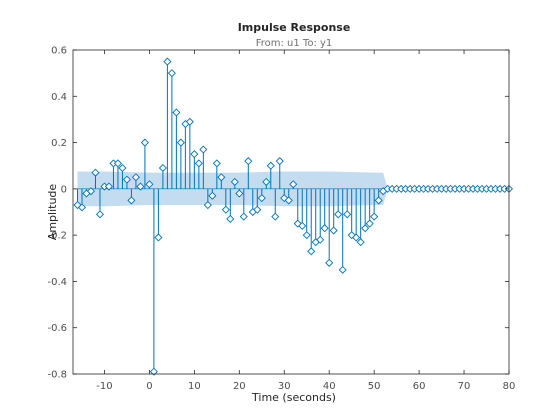 This screenshot has width=560, height=420. What do you see at coordinates (59, 51) in the screenshot?
I see `y-tick-label: 0.6` at bounding box center [59, 51].